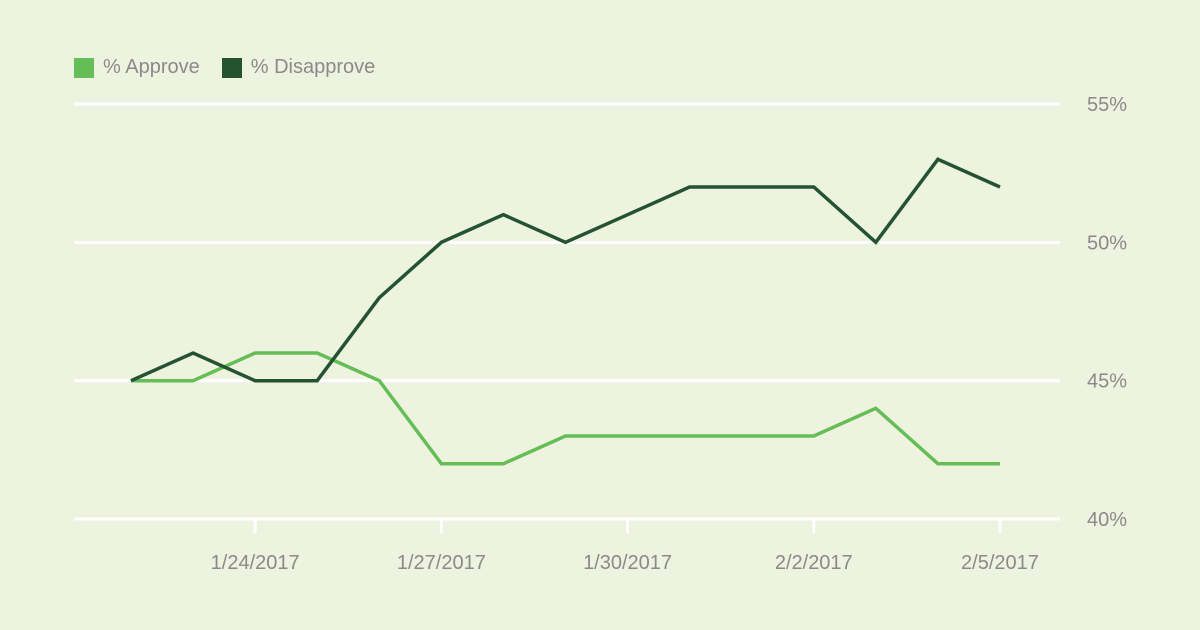 Image resolution: width=1200 pixels, height=630 pixels. Describe the element at coordinates (1107, 243) in the screenshot. I see `y-tick-label: 50%` at that location.